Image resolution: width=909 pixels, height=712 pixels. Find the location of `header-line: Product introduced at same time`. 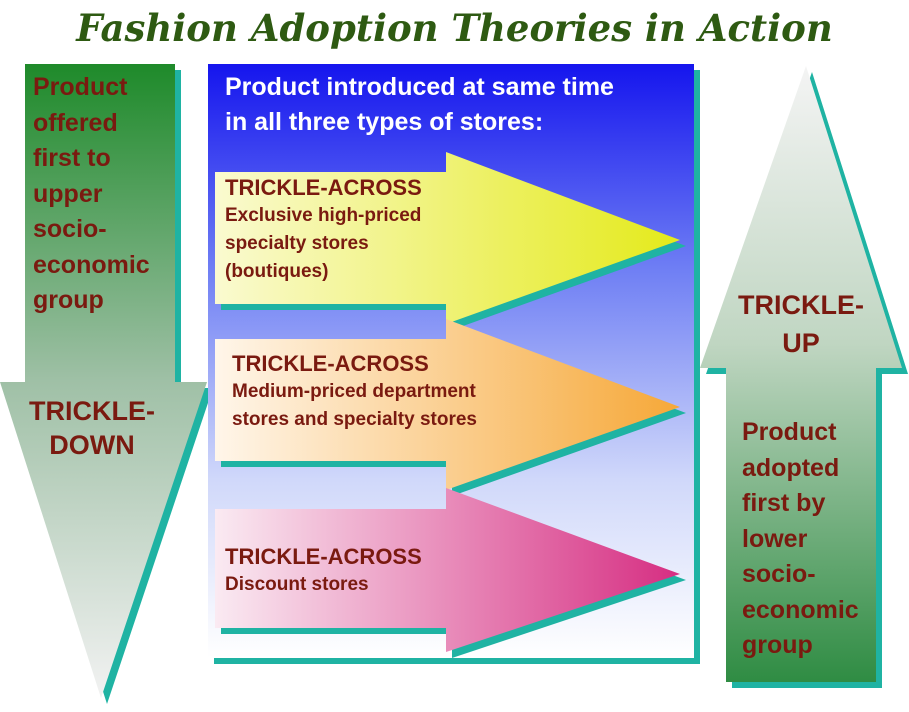

header-line: Product introduced at same time is located at coordinates (419, 87).